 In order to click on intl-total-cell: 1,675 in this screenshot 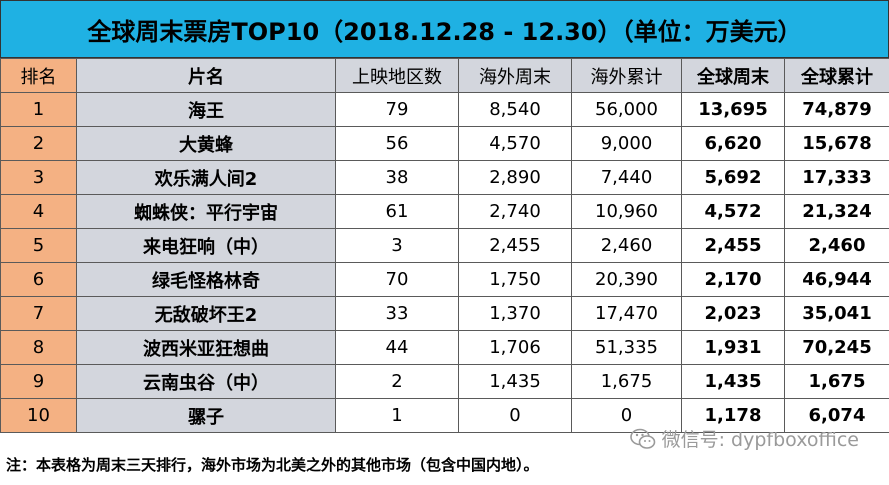, I will do `click(626, 381)`.